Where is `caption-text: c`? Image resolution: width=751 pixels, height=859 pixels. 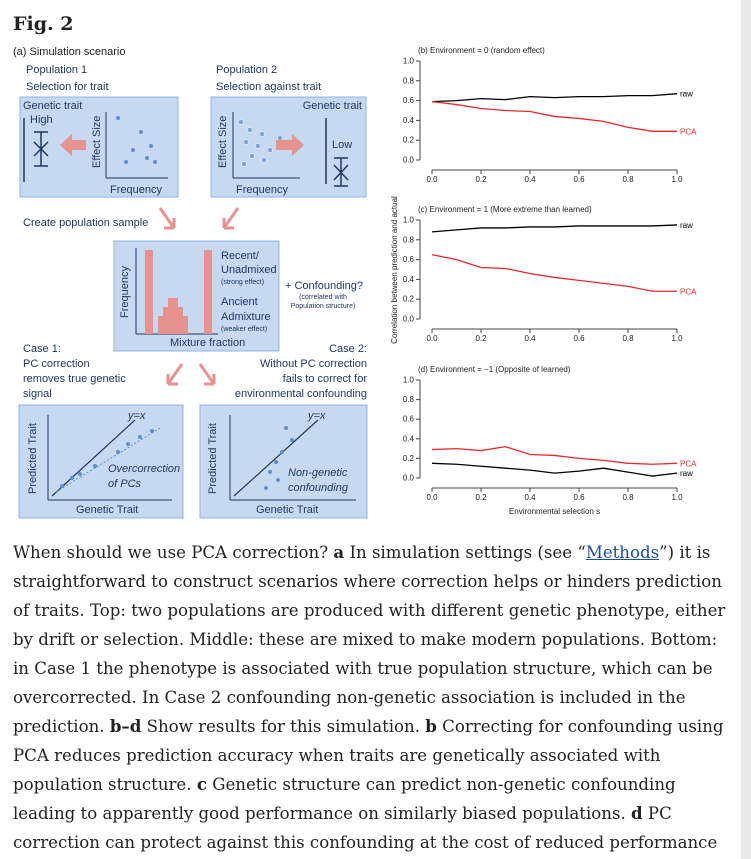
caption-text: c is located at coordinates (201, 784).